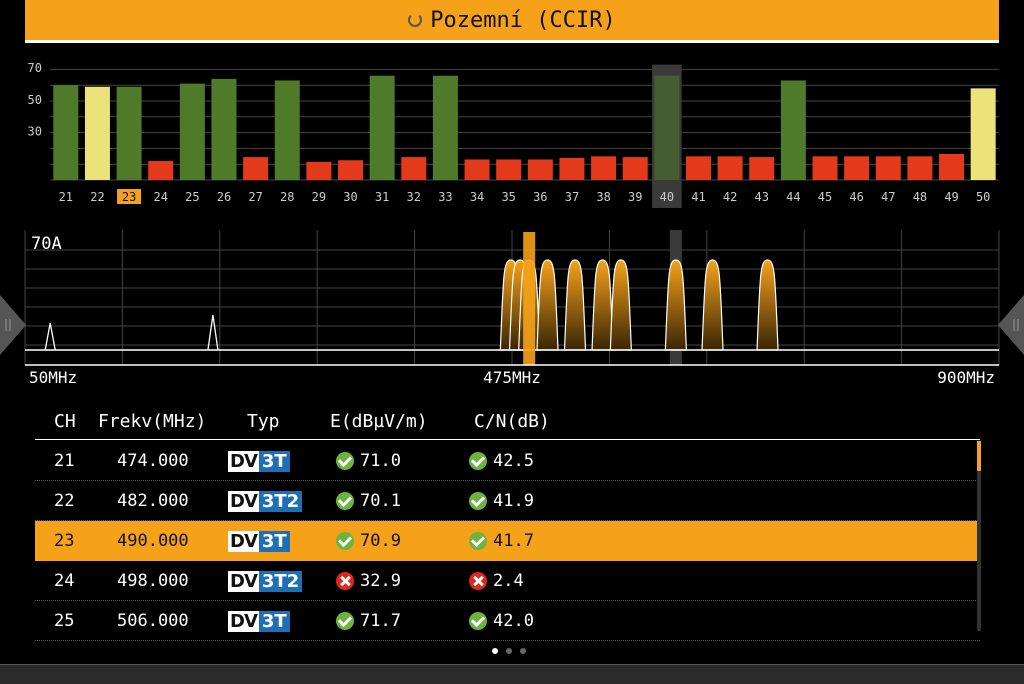  I want to click on start-frequency-label: 50MHz, so click(53, 377).